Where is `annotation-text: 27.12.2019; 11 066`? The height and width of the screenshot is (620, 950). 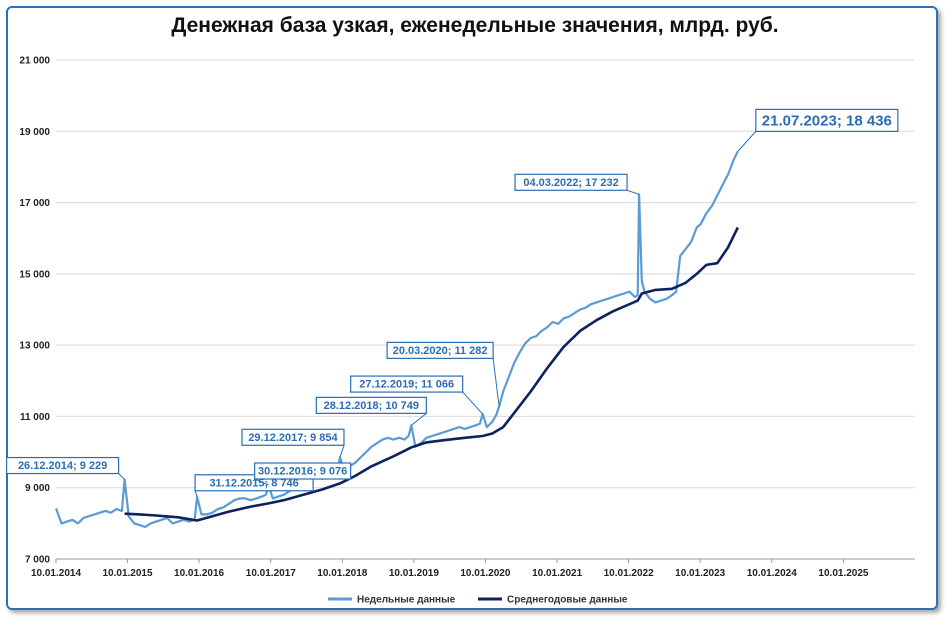
annotation-text: 27.12.2019; 11 066 is located at coordinates (406, 385).